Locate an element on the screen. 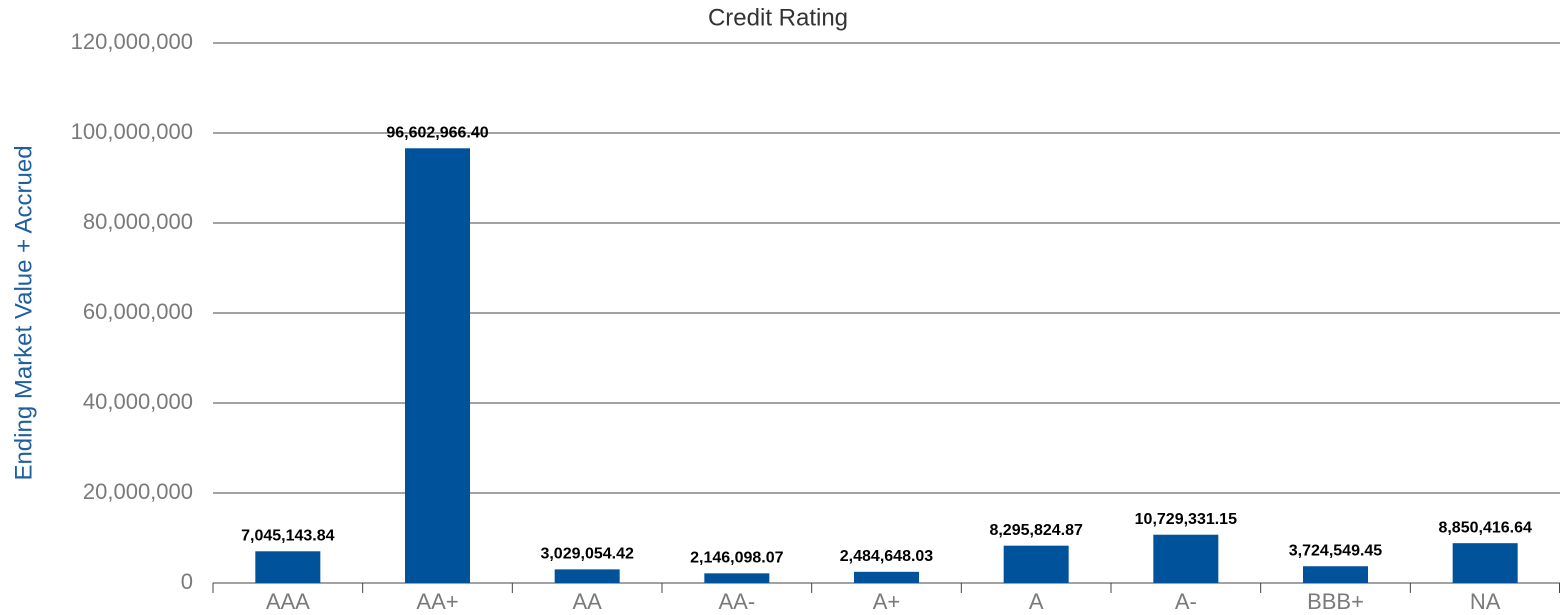 This screenshot has width=1560, height=615. data-label: 3,724,549.45 is located at coordinates (1336, 550).